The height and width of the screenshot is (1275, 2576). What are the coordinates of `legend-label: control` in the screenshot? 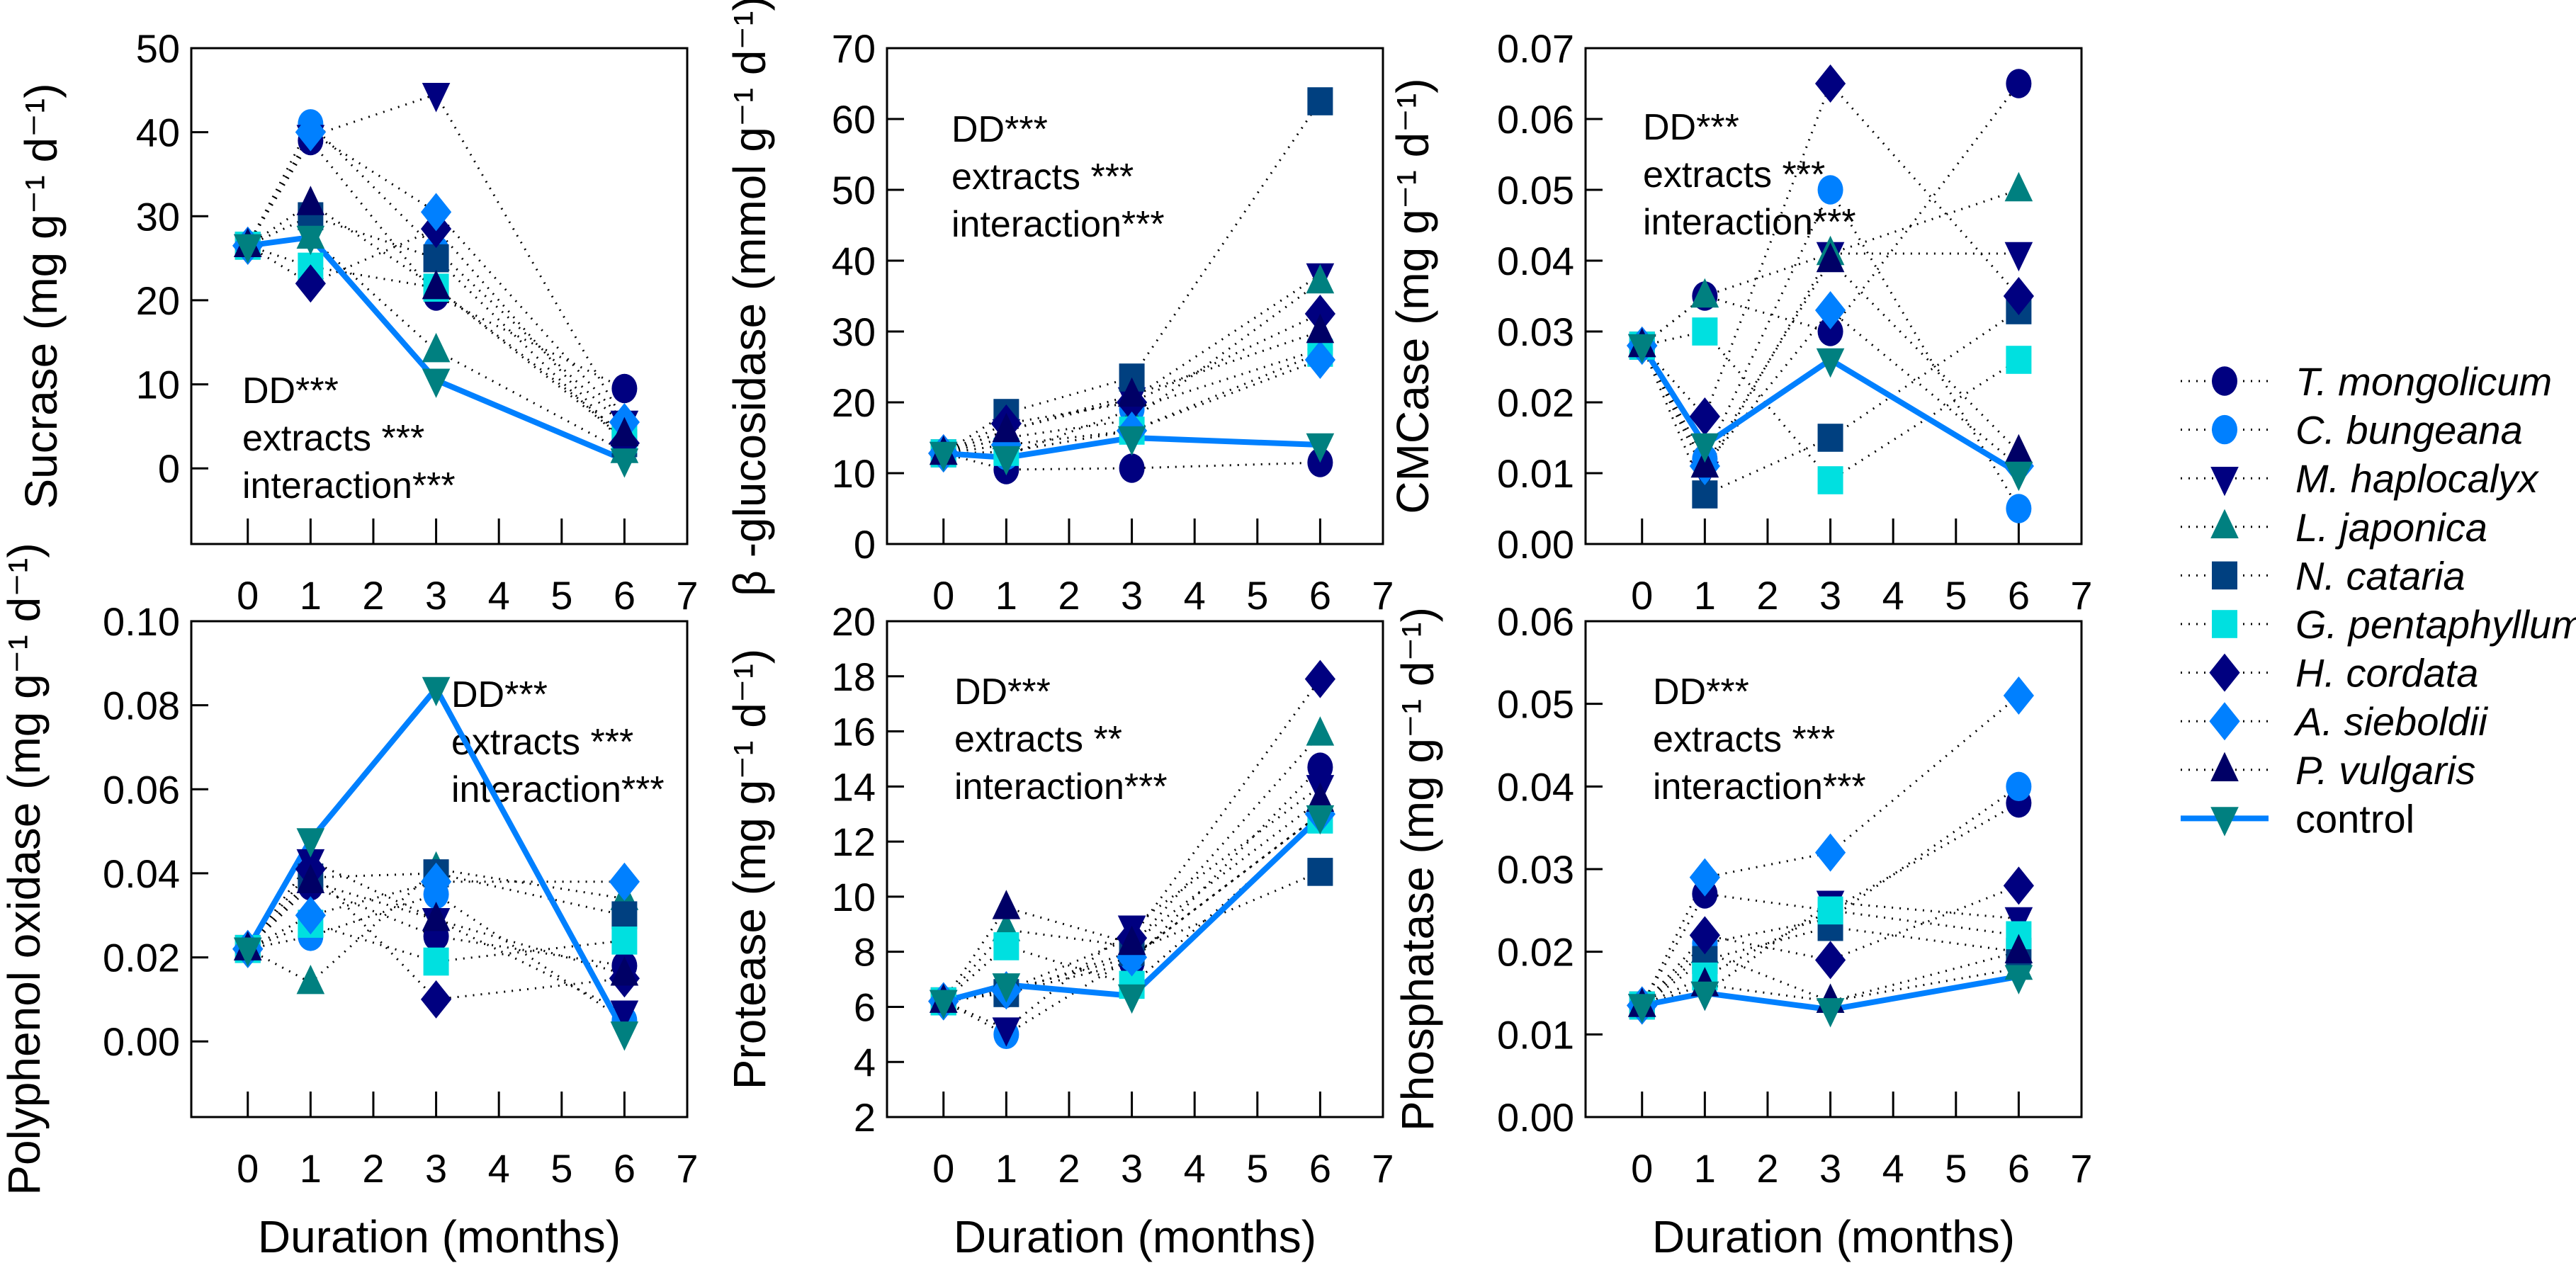 It's located at (2354, 818).